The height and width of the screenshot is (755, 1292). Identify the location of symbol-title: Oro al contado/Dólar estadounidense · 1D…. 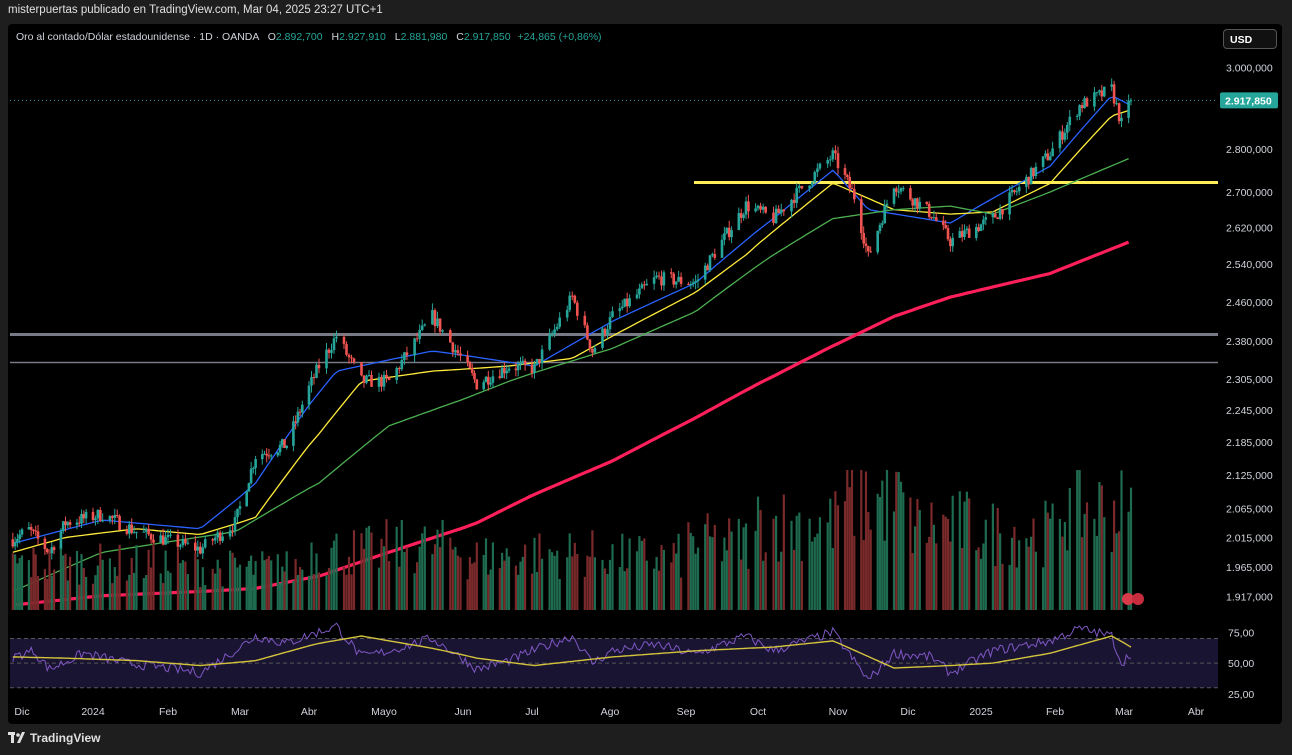
(137, 37).